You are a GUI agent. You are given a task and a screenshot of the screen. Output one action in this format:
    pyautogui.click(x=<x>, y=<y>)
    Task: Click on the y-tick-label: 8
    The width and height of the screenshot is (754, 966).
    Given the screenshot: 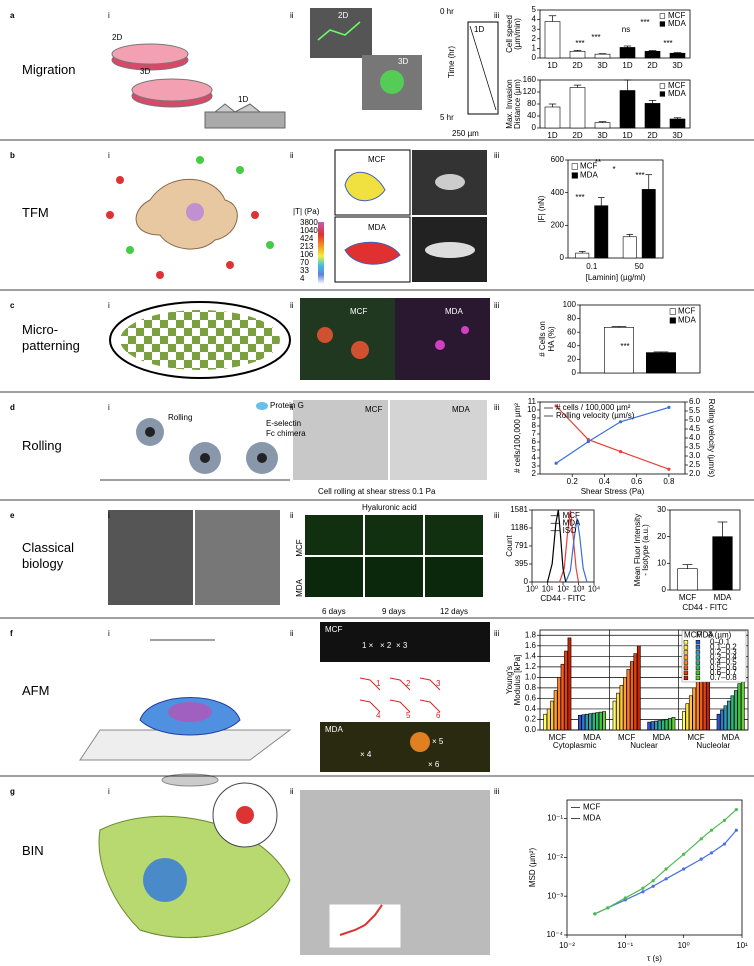 What is the action you would take?
    pyautogui.click(x=534, y=425)
    